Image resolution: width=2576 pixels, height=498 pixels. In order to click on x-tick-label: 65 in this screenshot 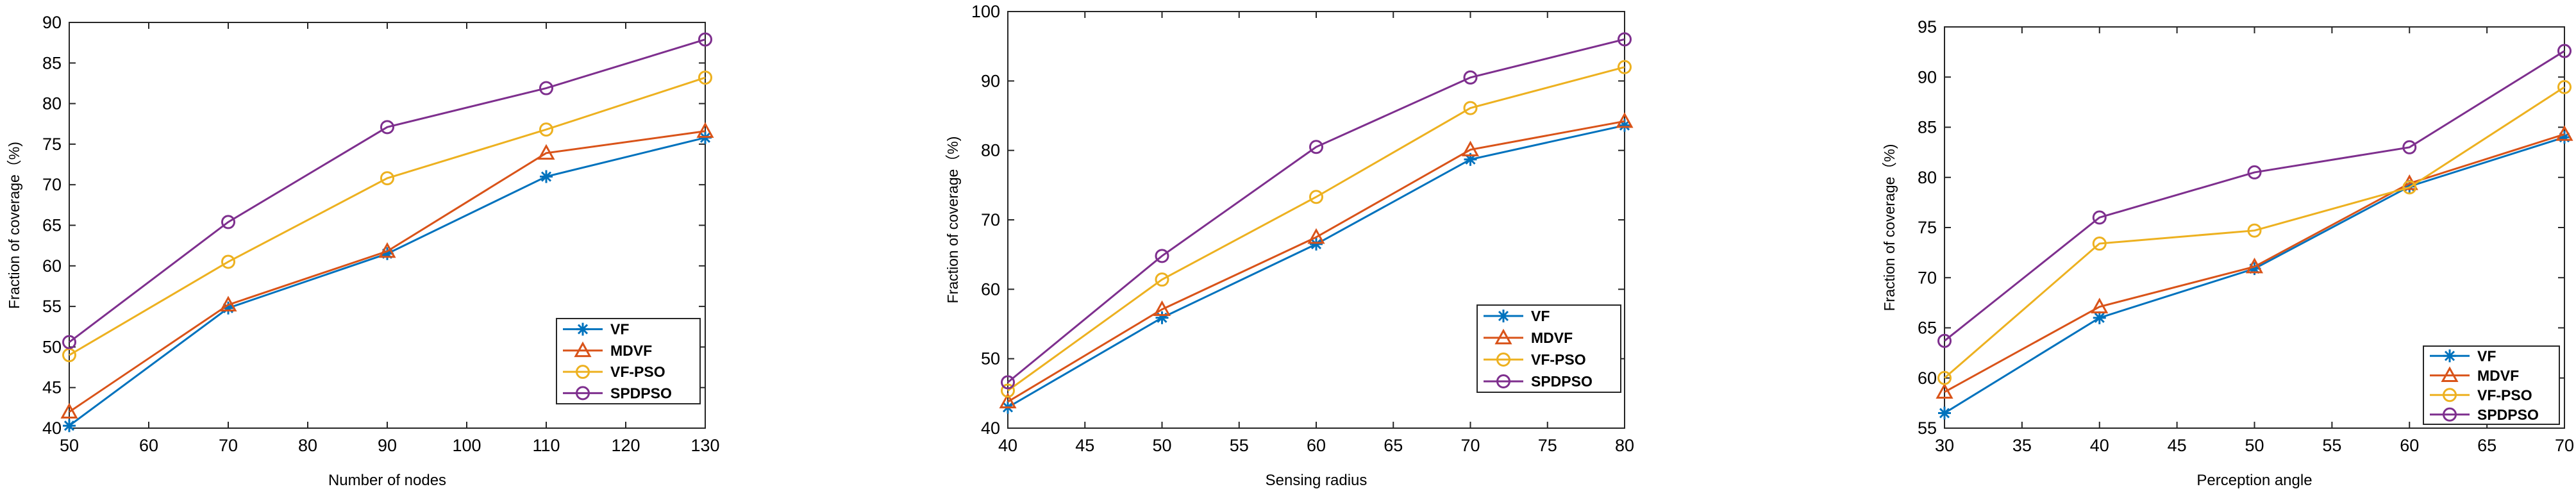, I will do `click(1393, 446)`.